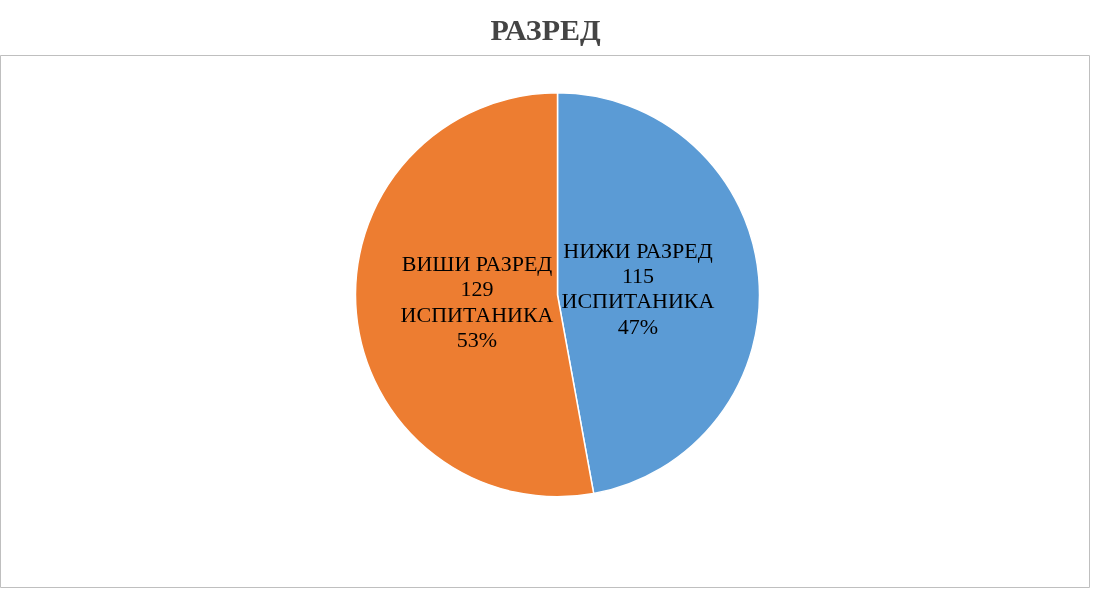  I want to click on data-label: 115 ИСПИТАНИКА 47%, so click(638, 300).